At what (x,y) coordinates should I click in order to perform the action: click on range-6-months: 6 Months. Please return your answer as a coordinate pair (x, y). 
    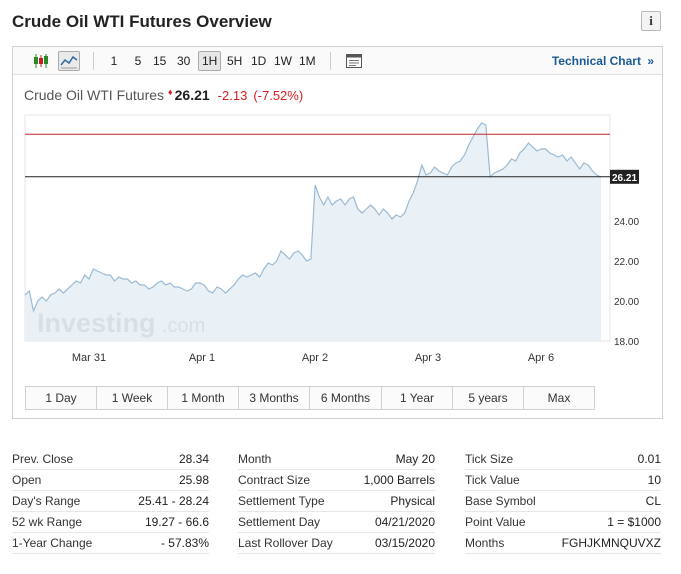
    Looking at the image, I should click on (346, 398).